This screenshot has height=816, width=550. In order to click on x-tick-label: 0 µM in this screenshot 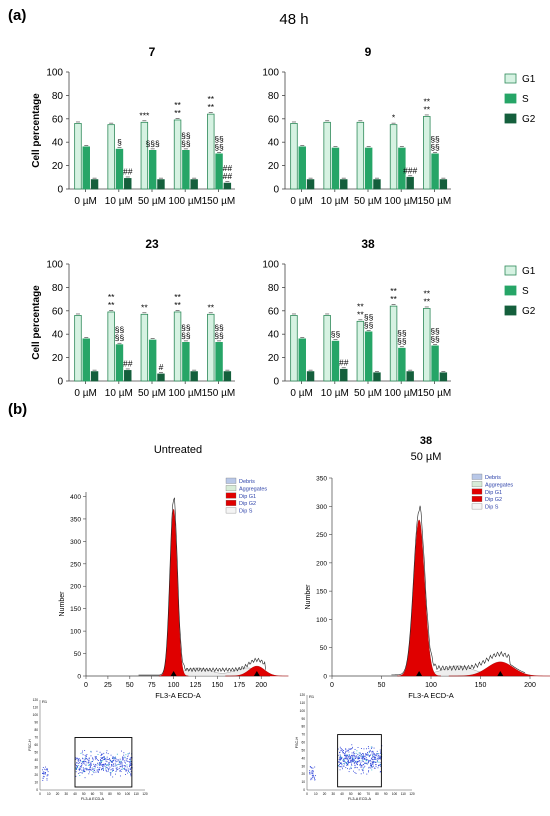, I will do `click(301, 393)`.